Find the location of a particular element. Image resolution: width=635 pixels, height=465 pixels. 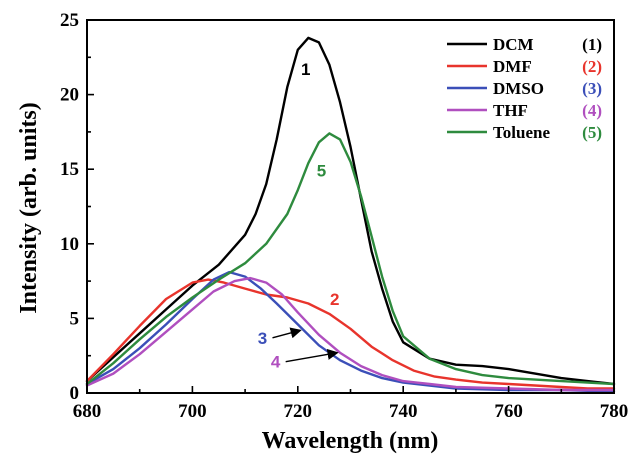

x-tick-label: 780 is located at coordinates (614, 411).